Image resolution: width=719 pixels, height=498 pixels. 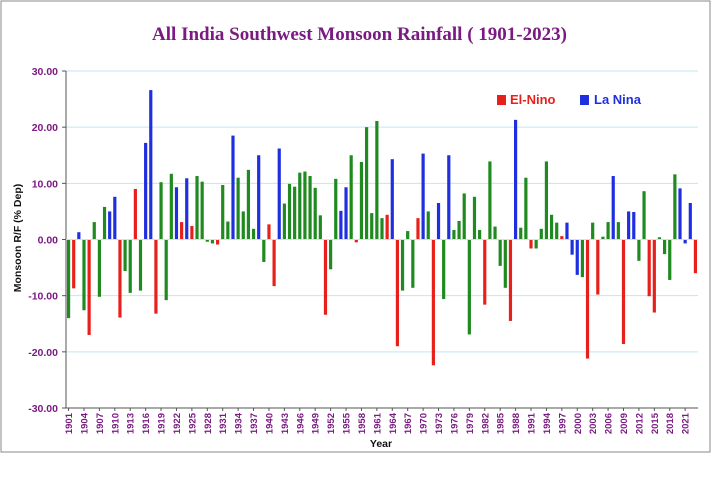 What do you see at coordinates (470, 423) in the screenshot?
I see `x-tick-label: 1979` at bounding box center [470, 423].